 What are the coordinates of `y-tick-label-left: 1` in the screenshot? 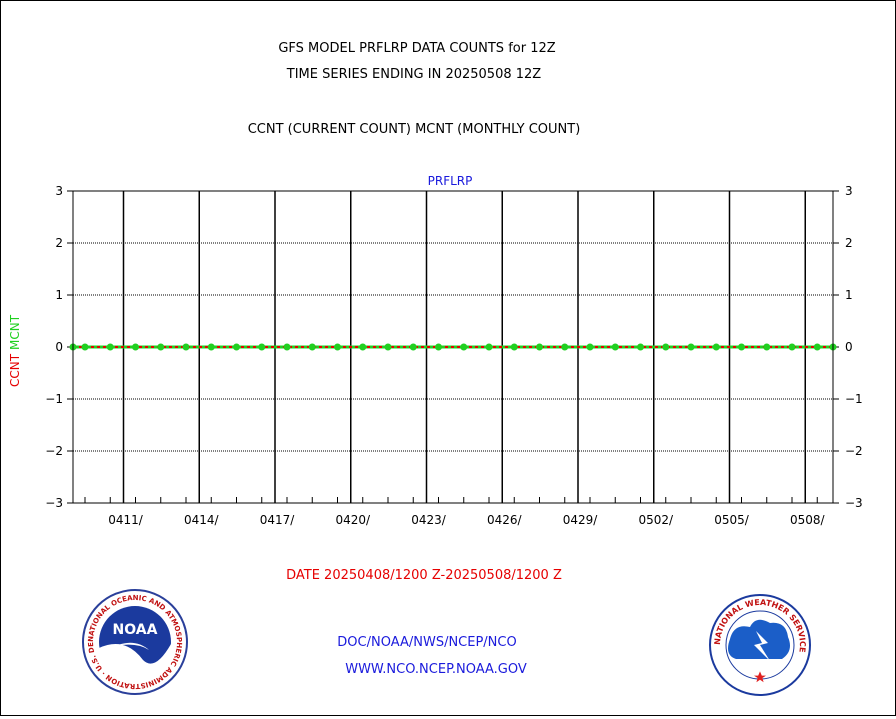 It's located at (59, 295).